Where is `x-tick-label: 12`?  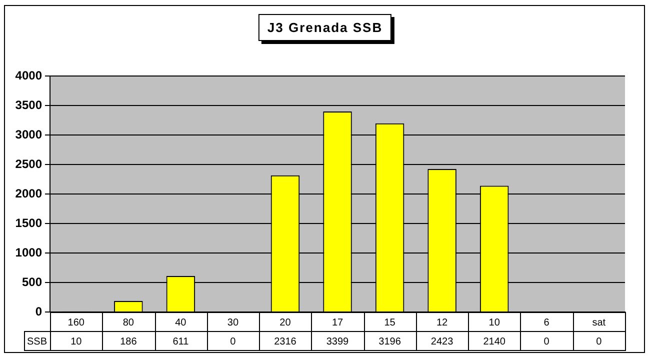
x-tick-label: 12 is located at coordinates (442, 322).